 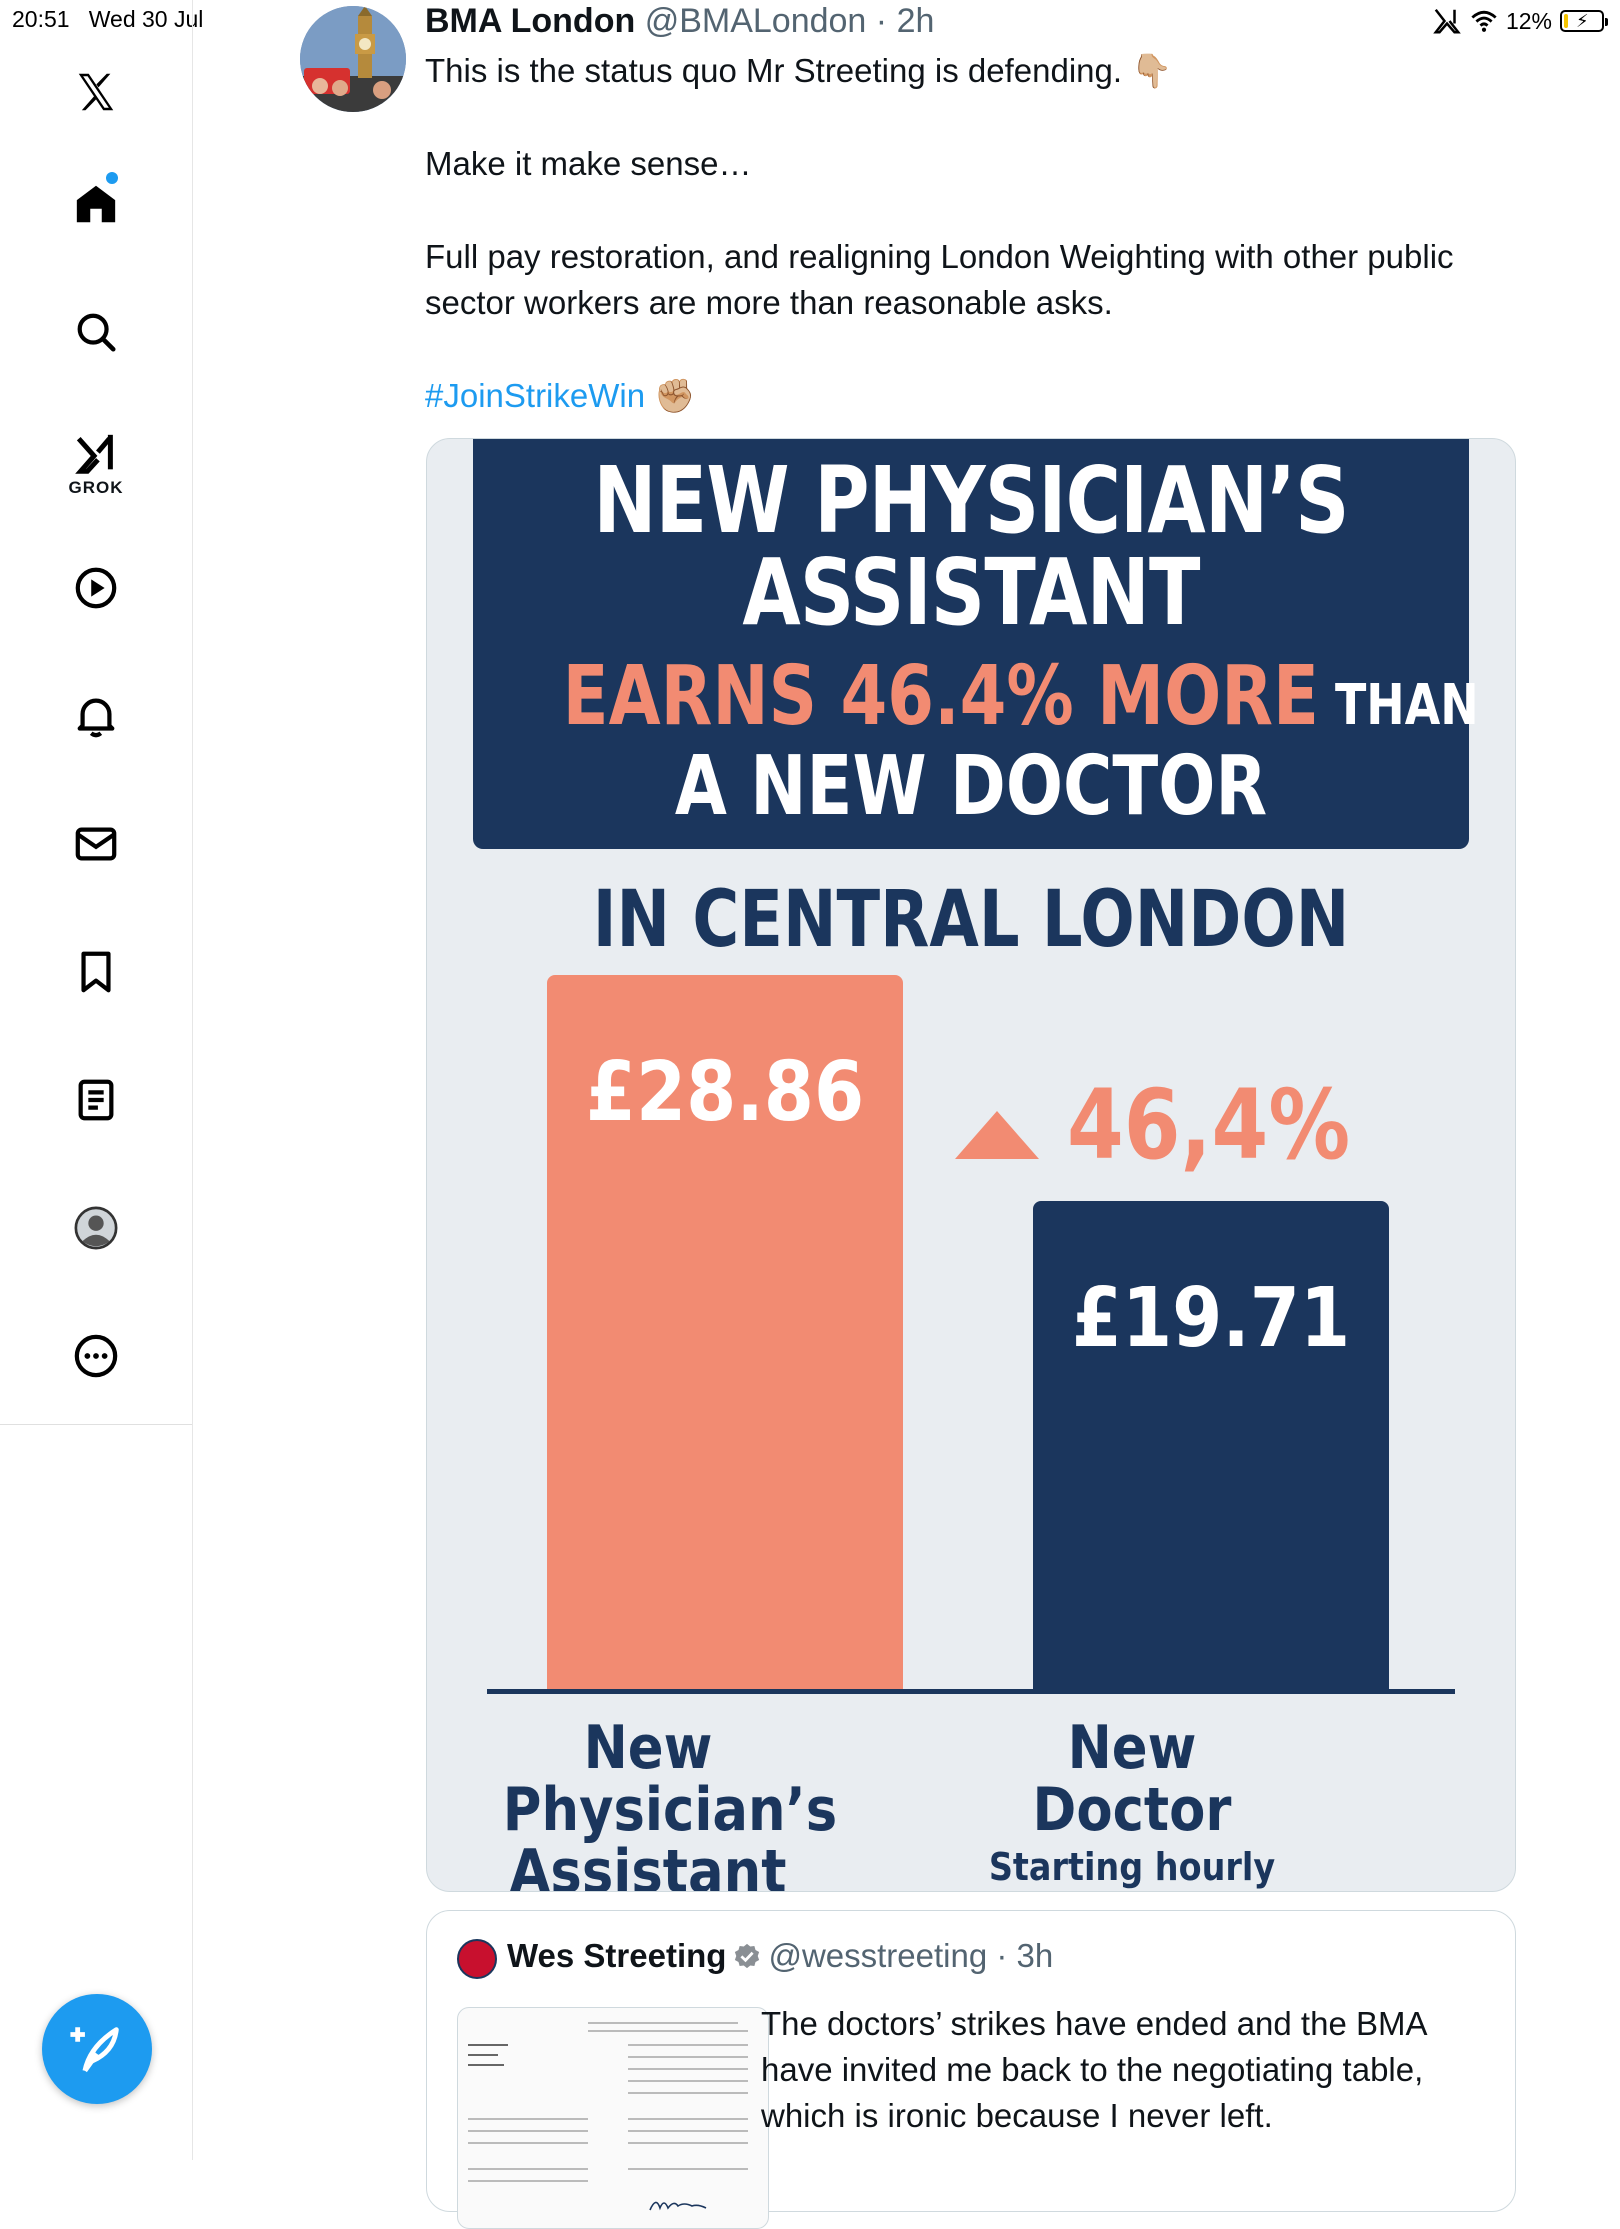 I want to click on search-icon, so click(x=96, y=332).